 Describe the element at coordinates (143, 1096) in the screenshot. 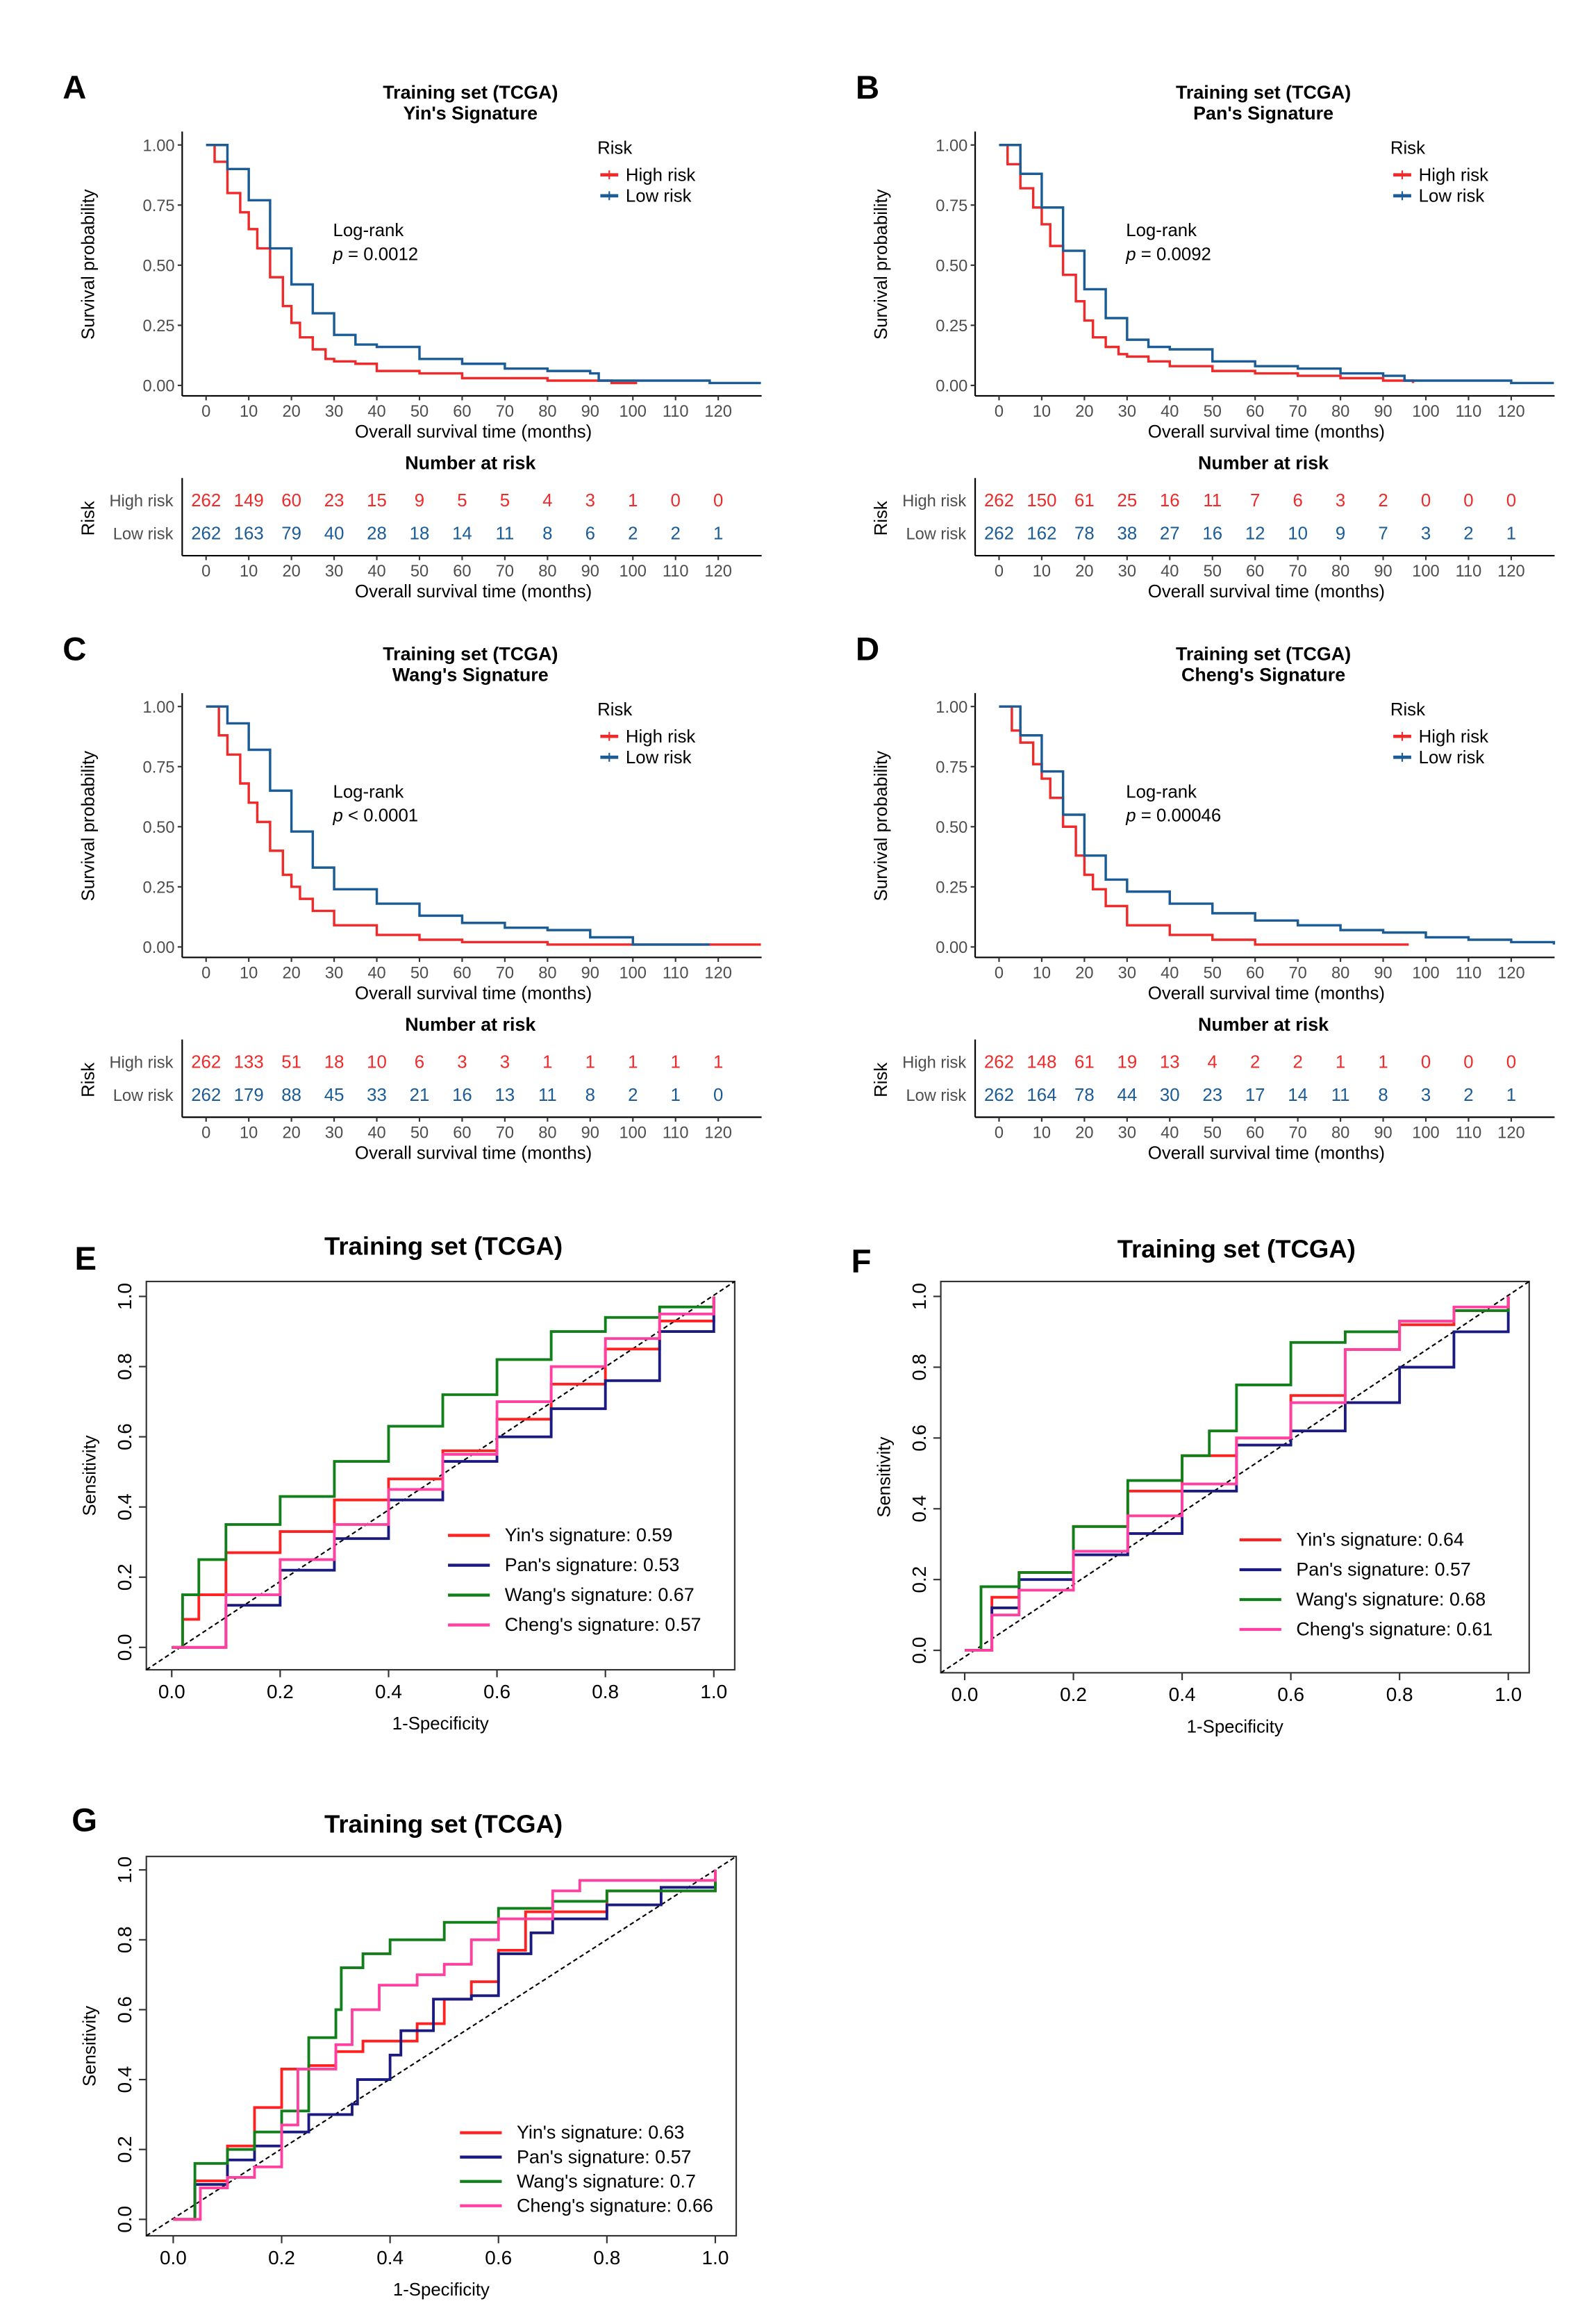

I see `risk-row-label: Low risk` at that location.